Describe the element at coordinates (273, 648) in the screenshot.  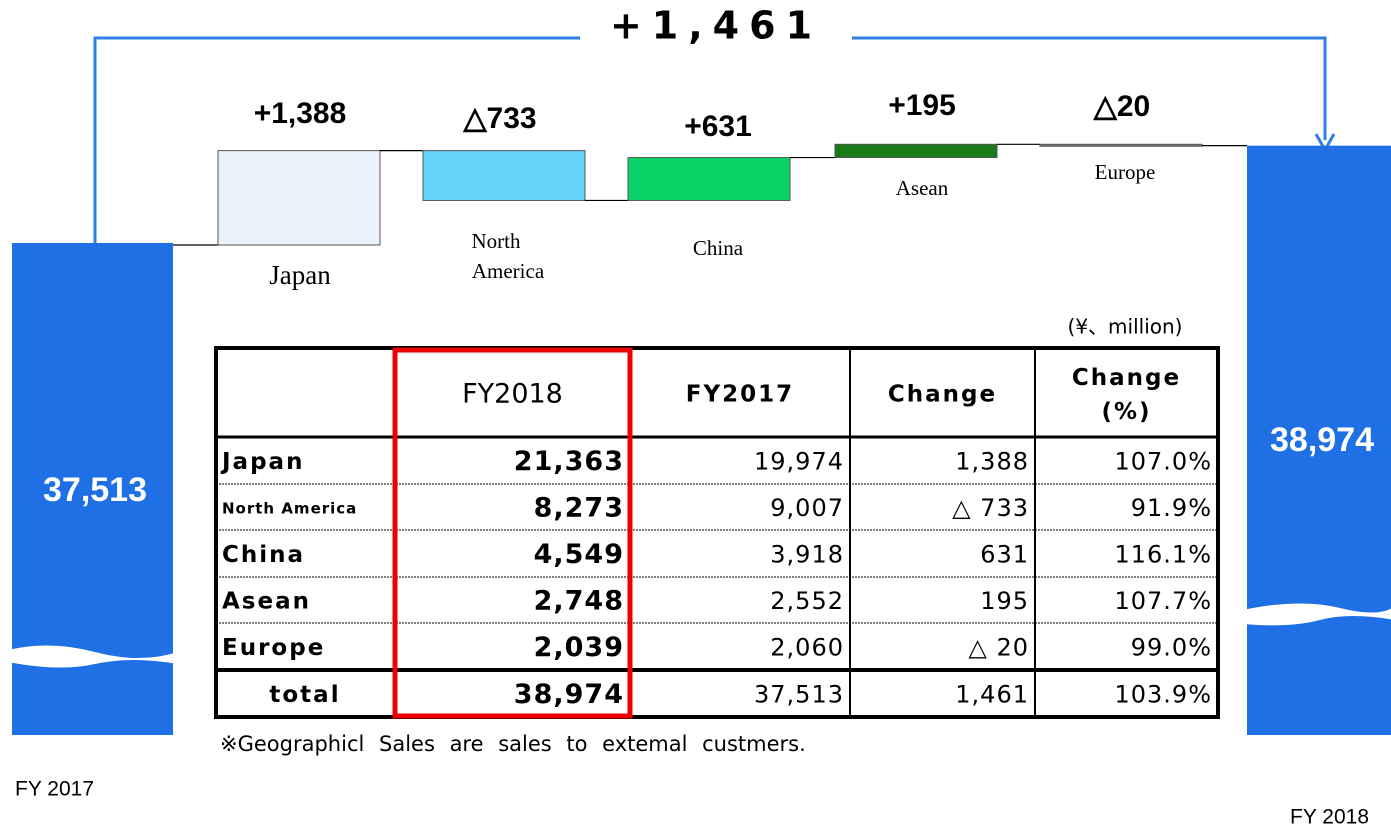
I see `row-label: Europe` at that location.